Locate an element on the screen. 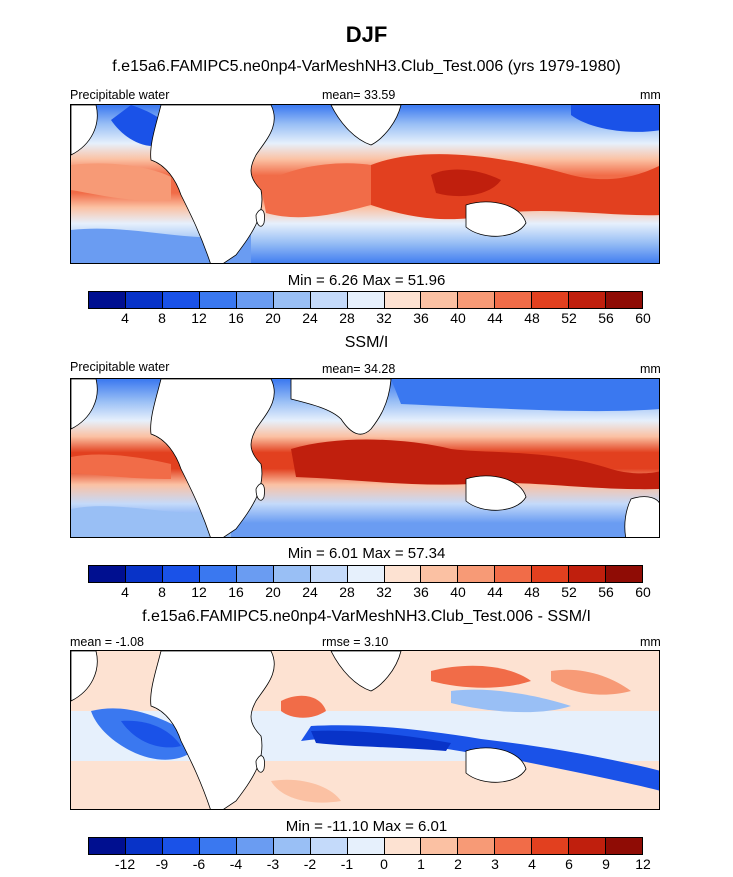 This screenshot has height=877, width=733. panel1-right-label: mm is located at coordinates (650, 95).